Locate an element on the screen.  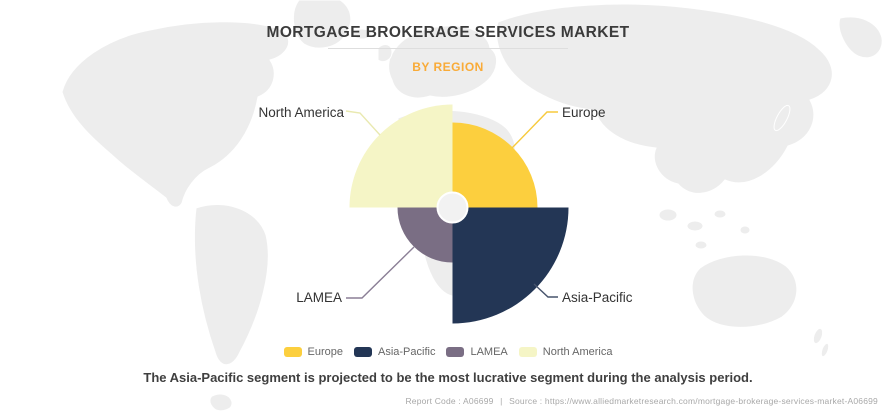
title-divider is located at coordinates (448, 48).